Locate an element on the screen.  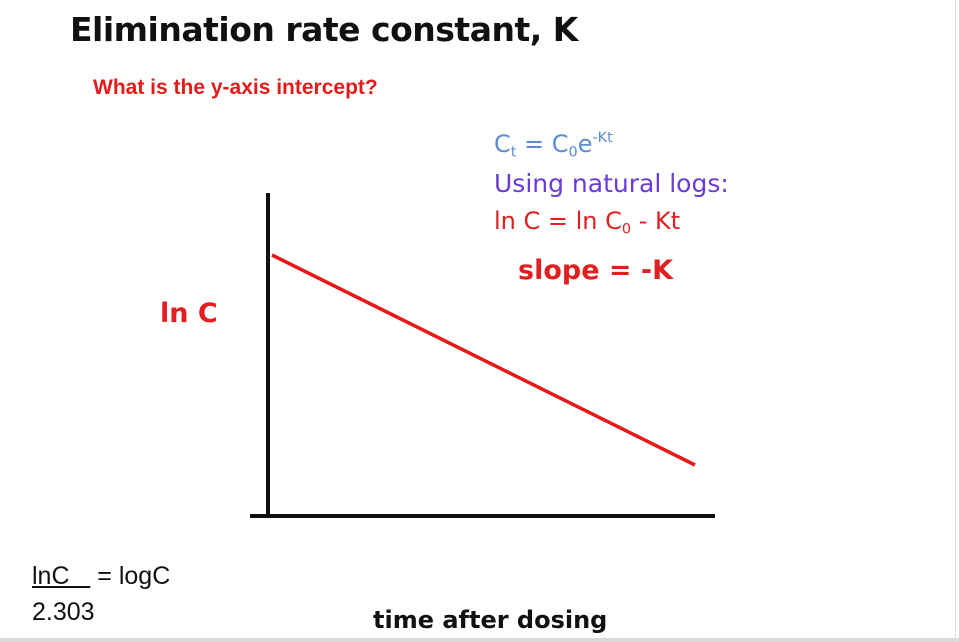
conversion-denominator: 2.303 is located at coordinates (63, 612).